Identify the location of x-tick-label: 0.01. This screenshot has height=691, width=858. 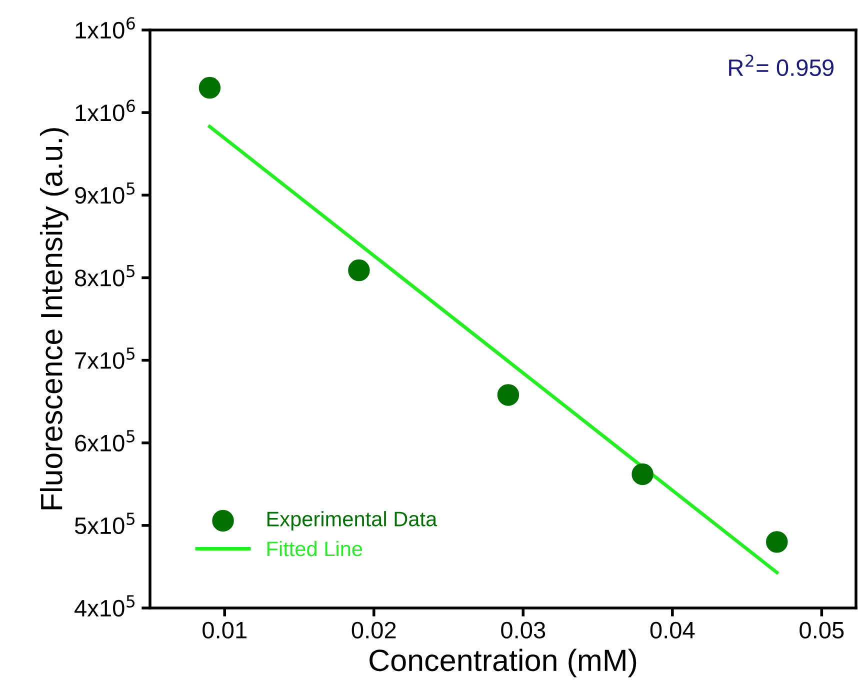
(224, 630).